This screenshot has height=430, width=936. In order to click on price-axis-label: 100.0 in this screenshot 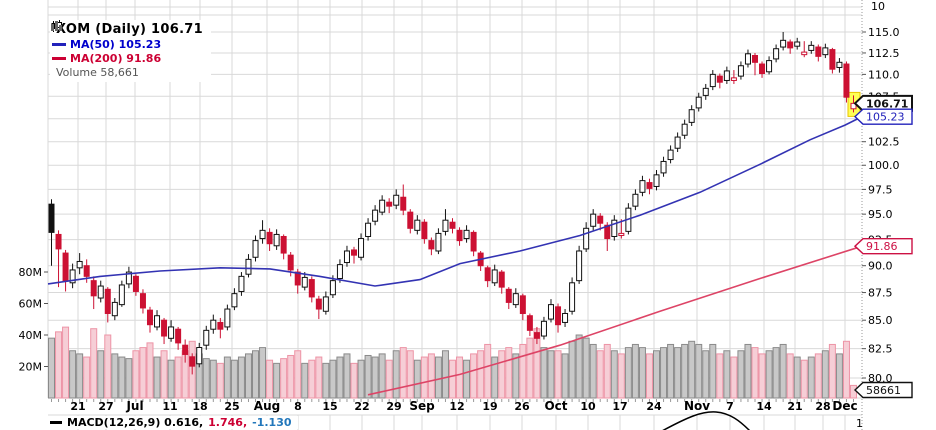, I will do `click(884, 165)`.